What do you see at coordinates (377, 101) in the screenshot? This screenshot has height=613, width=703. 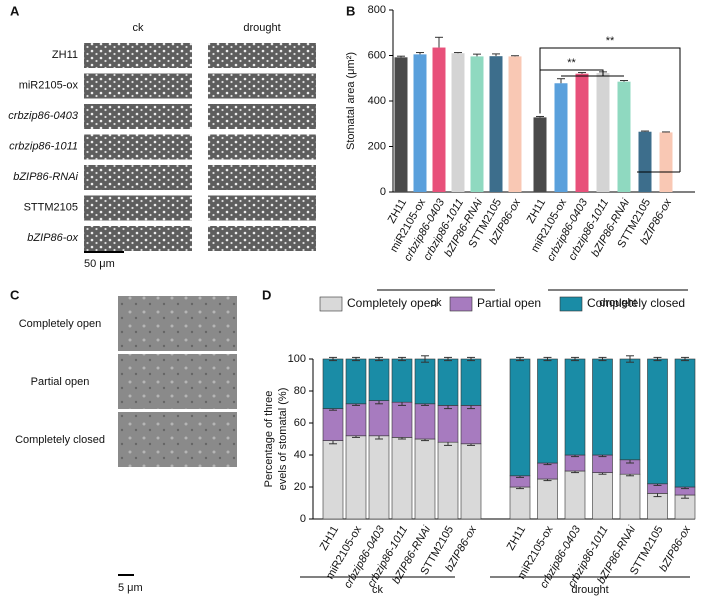 I see `y-tick-label: 400` at bounding box center [377, 101].